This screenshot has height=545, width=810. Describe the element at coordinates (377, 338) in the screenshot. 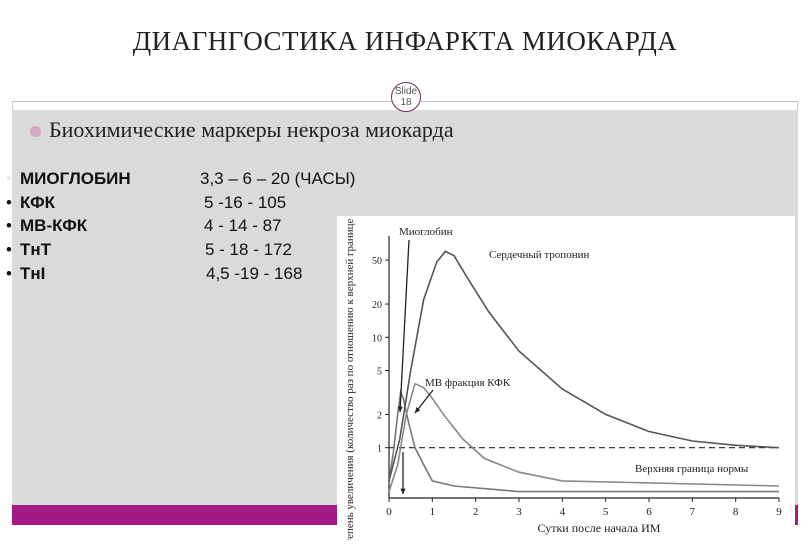

I see `y-tick-label: 10` at that location.